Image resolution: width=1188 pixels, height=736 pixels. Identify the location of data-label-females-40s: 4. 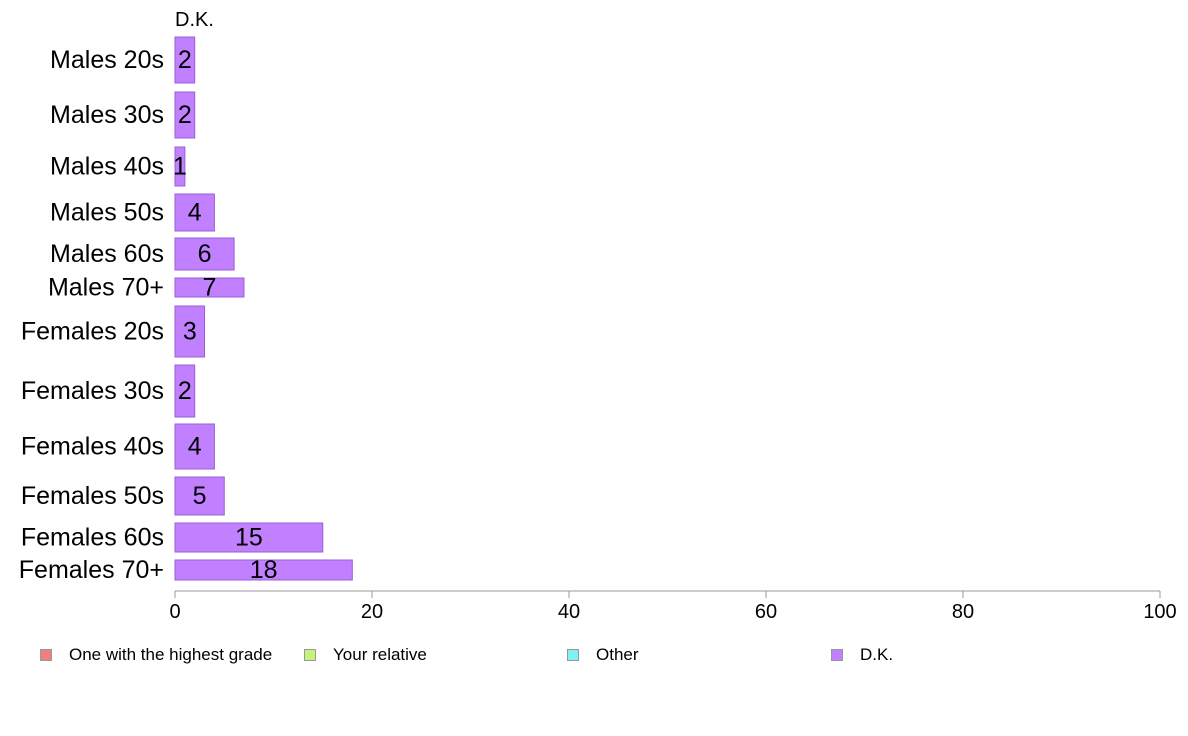
(195, 447).